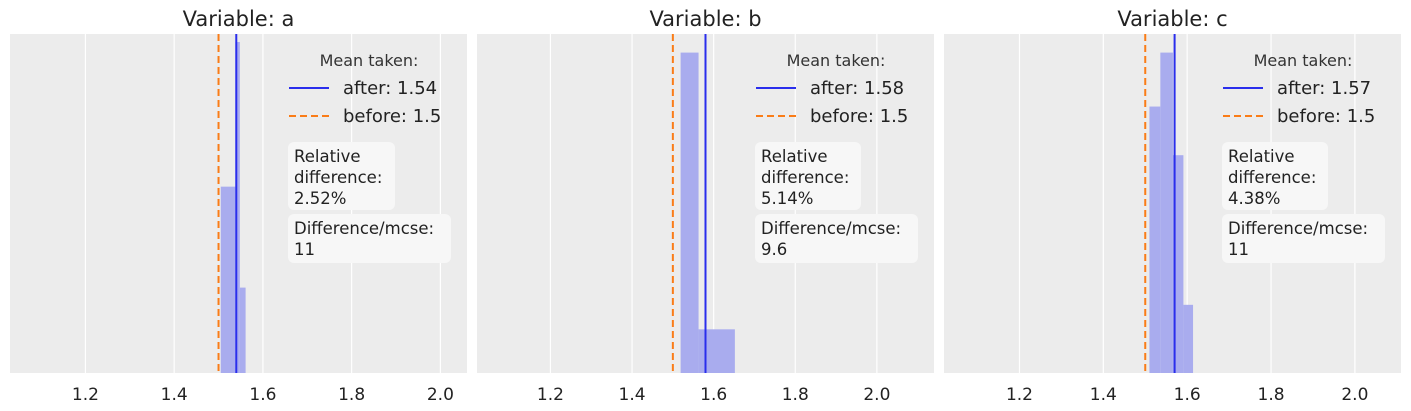  Describe the element at coordinates (320, 198) in the screenshot. I see `annotation-text: 2.52%` at that location.